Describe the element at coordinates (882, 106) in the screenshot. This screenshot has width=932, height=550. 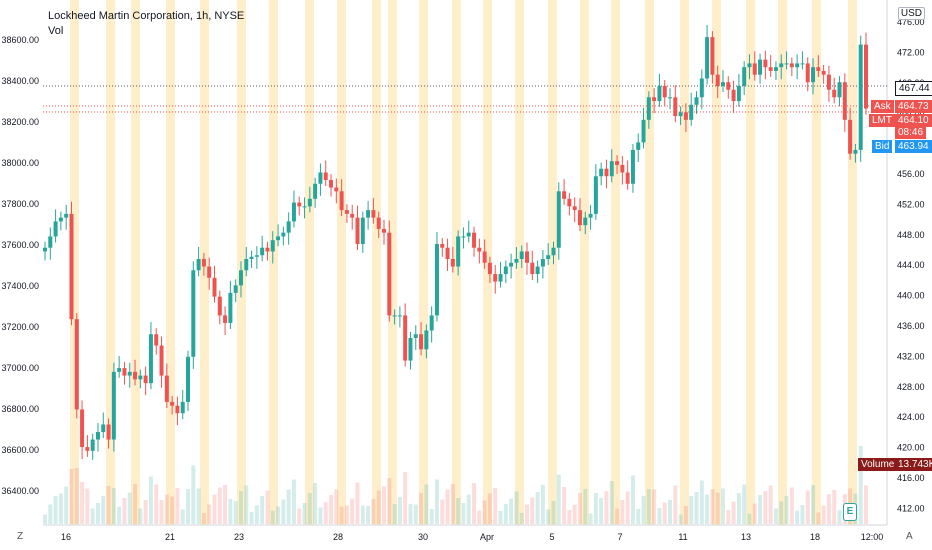
I see `ask-label: Ask` at that location.